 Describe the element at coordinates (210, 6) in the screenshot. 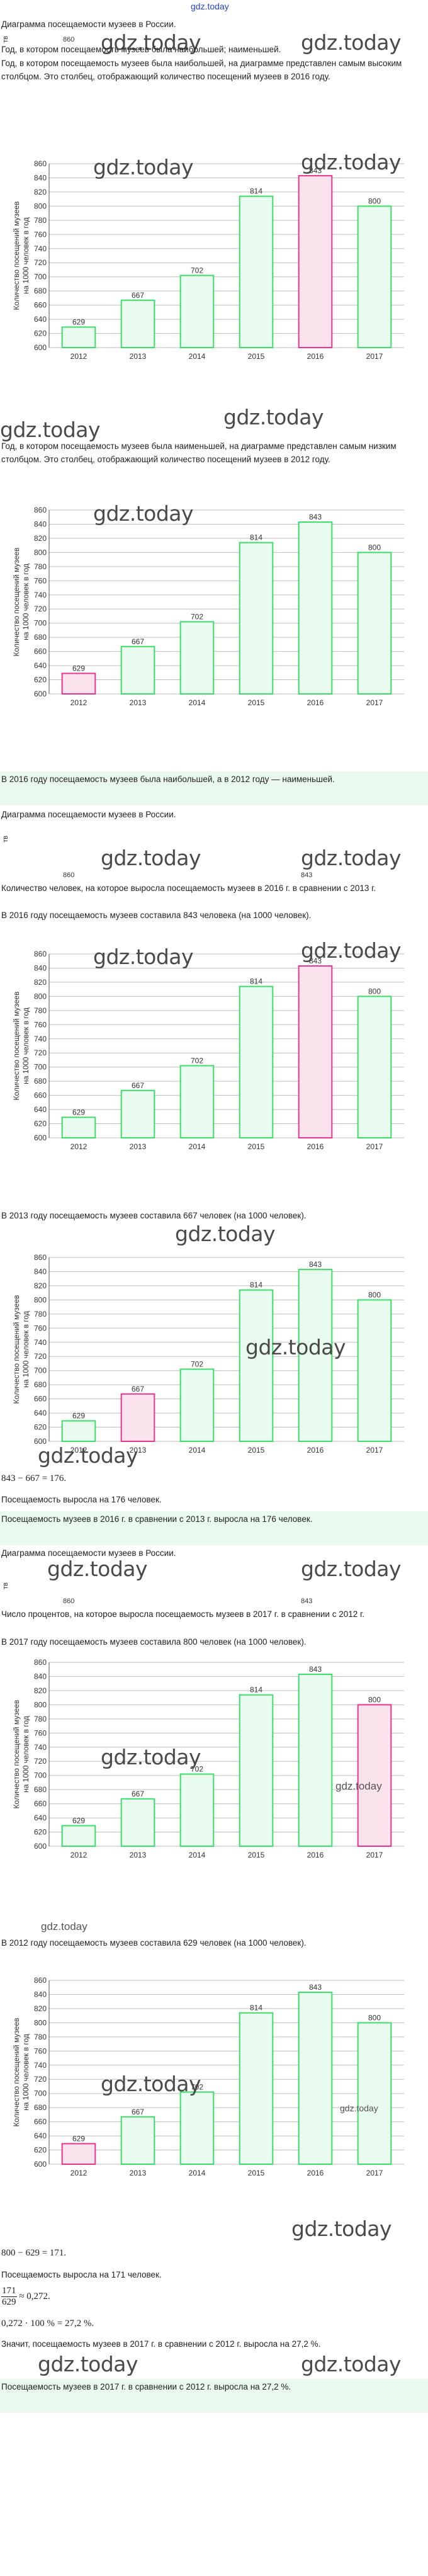

I see `site-link: gdz.today` at that location.